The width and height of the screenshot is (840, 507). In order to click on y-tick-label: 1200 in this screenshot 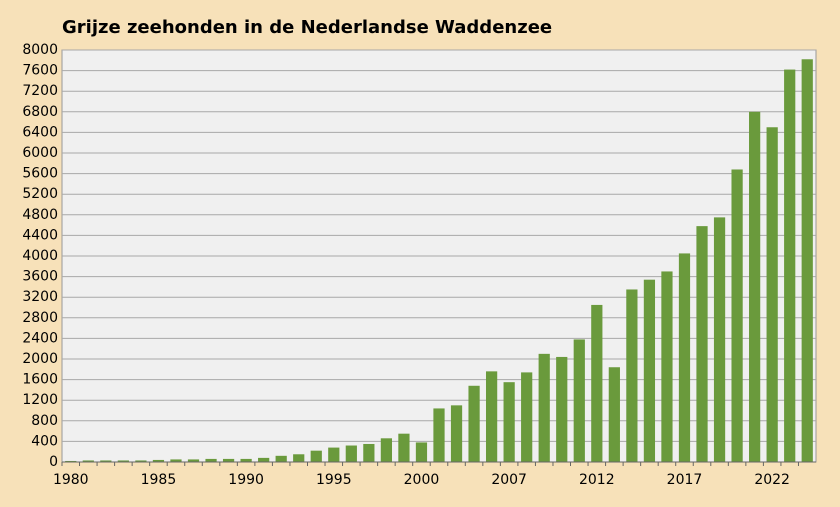, I will do `click(40, 400)`.